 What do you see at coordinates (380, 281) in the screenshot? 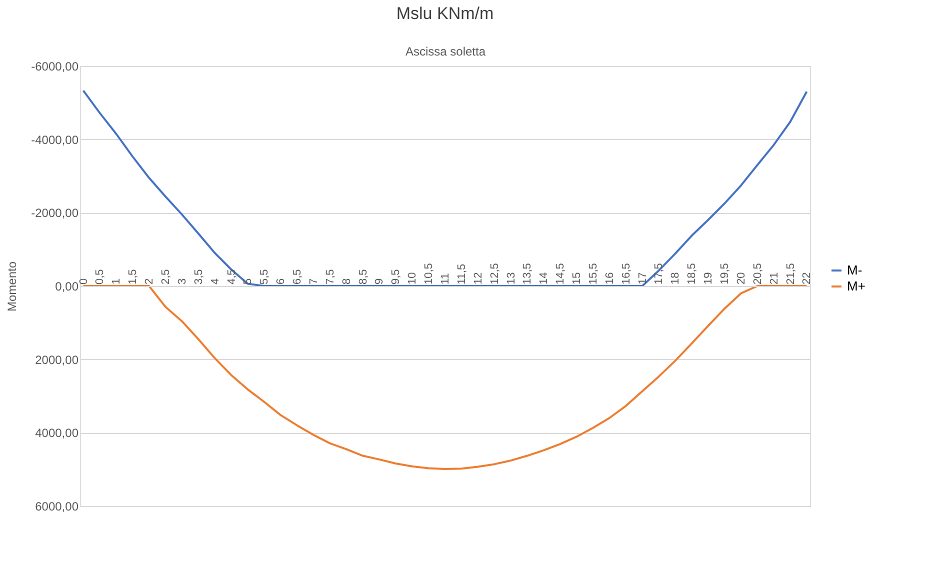
I see `x-tick-label: 9` at bounding box center [380, 281].